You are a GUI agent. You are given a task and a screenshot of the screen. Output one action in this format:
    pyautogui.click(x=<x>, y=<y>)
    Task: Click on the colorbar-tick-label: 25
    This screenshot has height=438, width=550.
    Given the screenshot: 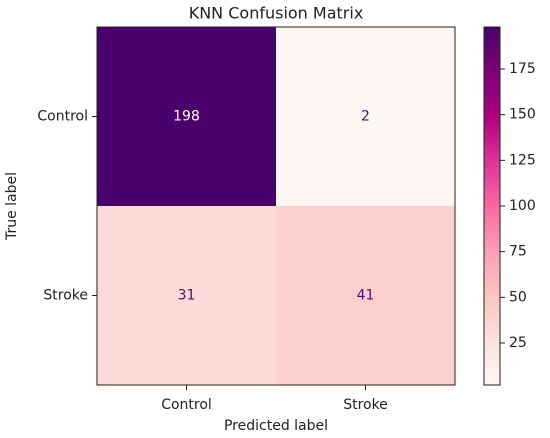 What is the action you would take?
    pyautogui.click(x=518, y=343)
    